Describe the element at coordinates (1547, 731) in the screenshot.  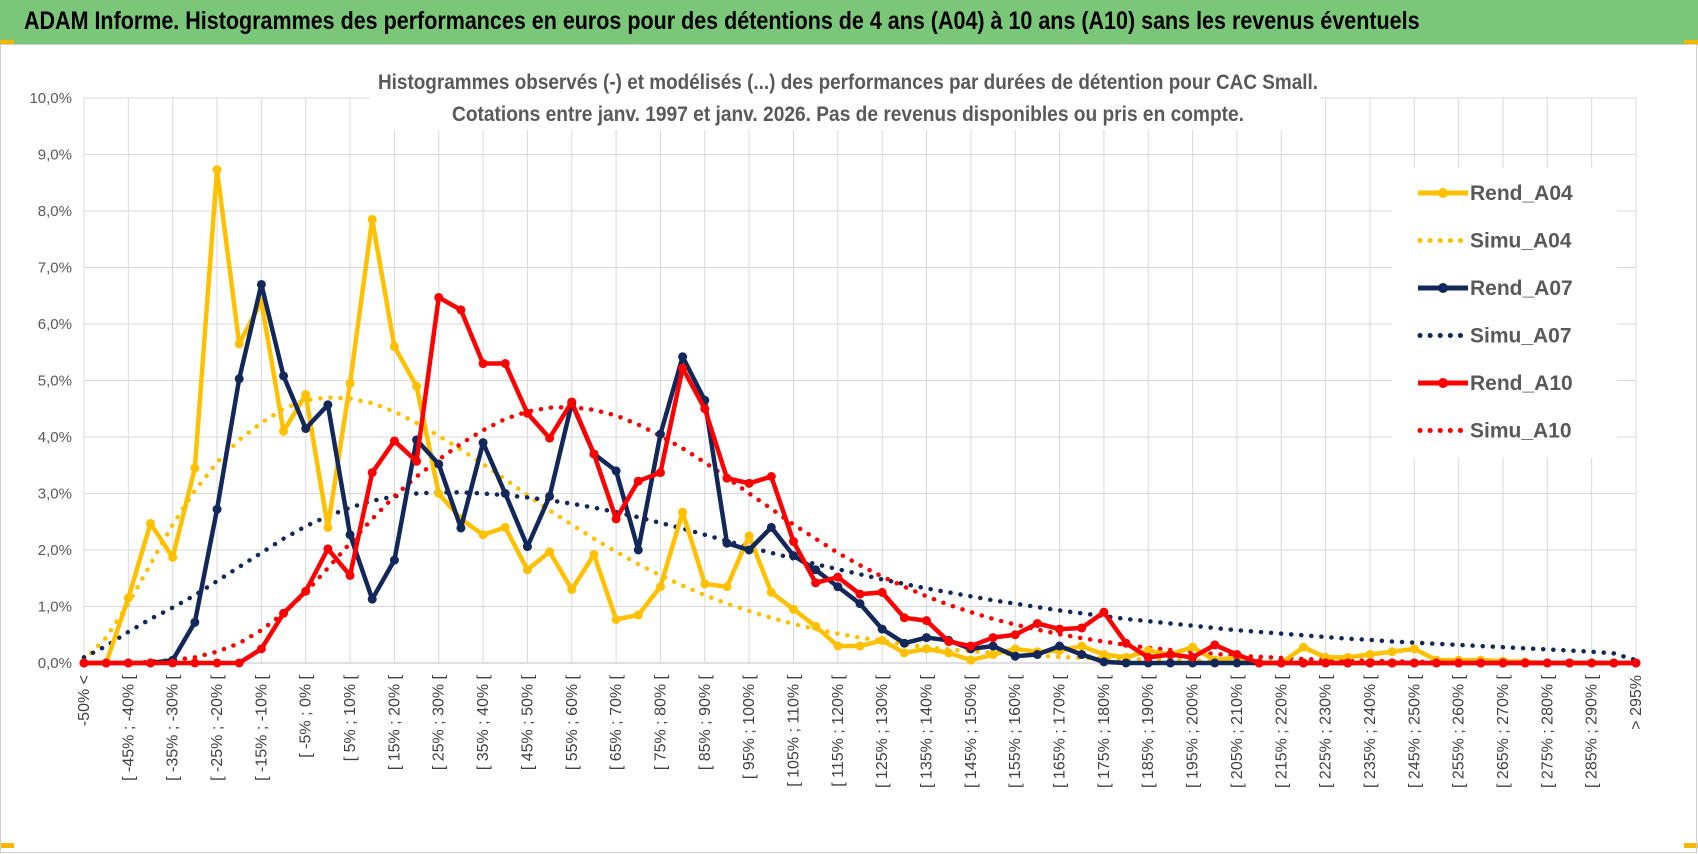
I see `x-tick-label: [ 275% ; 280% [` at that location.